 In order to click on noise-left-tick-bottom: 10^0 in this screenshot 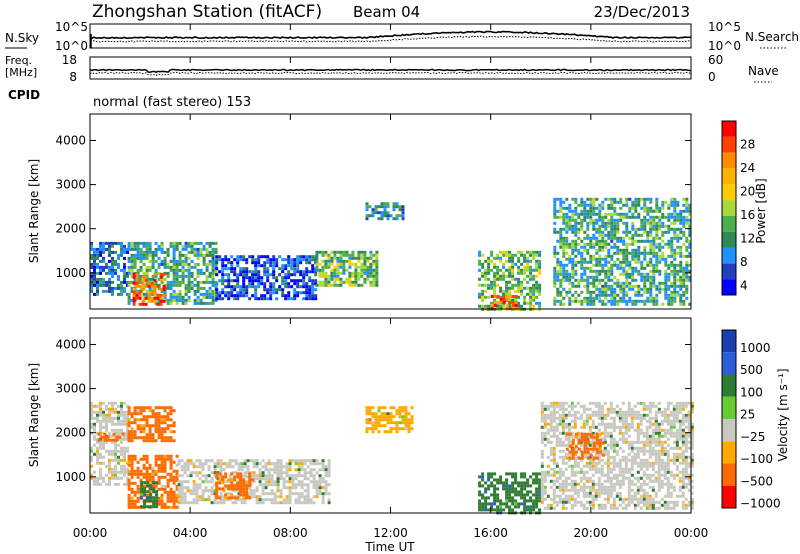, I will do `click(71, 46)`.